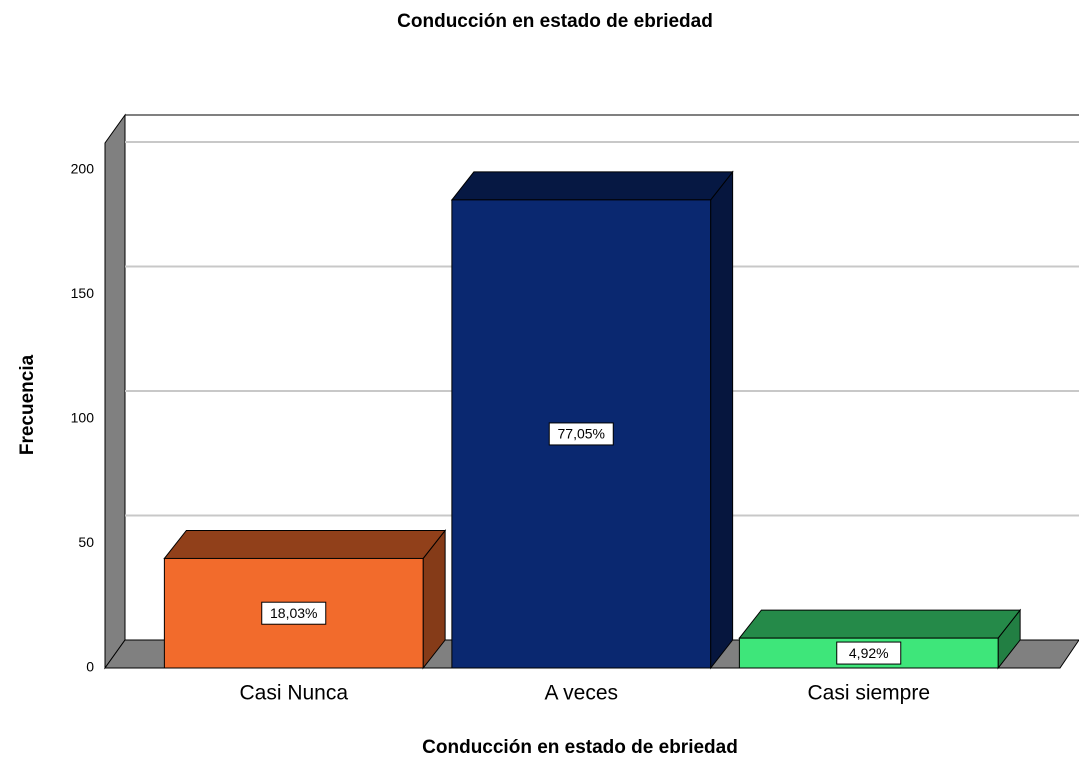  What do you see at coordinates (83, 418) in the screenshot?
I see `y-tick-label: 100` at bounding box center [83, 418].